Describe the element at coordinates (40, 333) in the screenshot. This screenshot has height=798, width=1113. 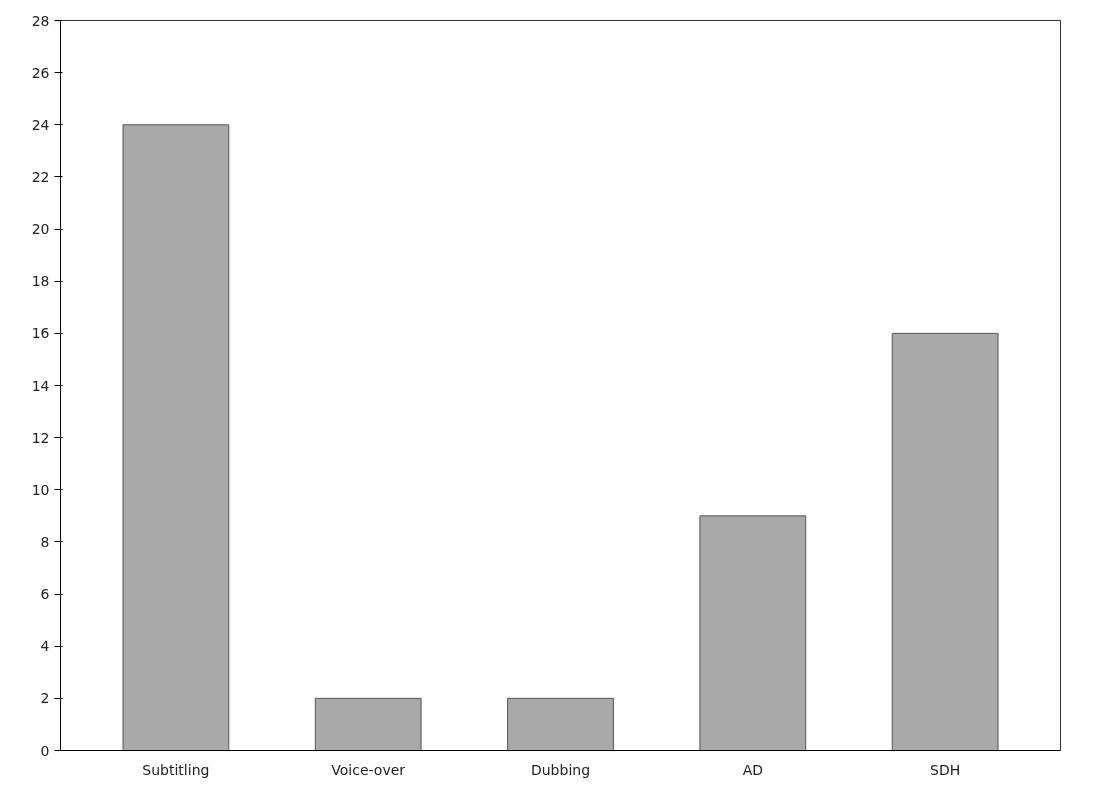
I see `y-tick-label: 16` at that location.